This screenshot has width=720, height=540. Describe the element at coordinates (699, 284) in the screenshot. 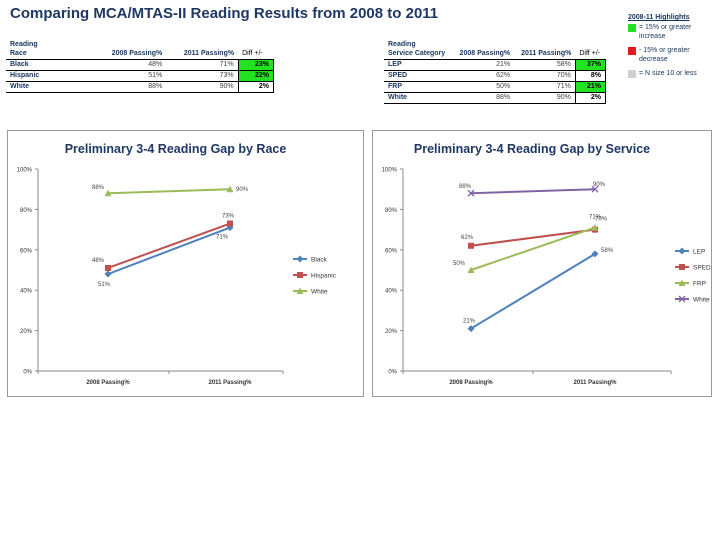

I see `legend-label: FRP` at that location.